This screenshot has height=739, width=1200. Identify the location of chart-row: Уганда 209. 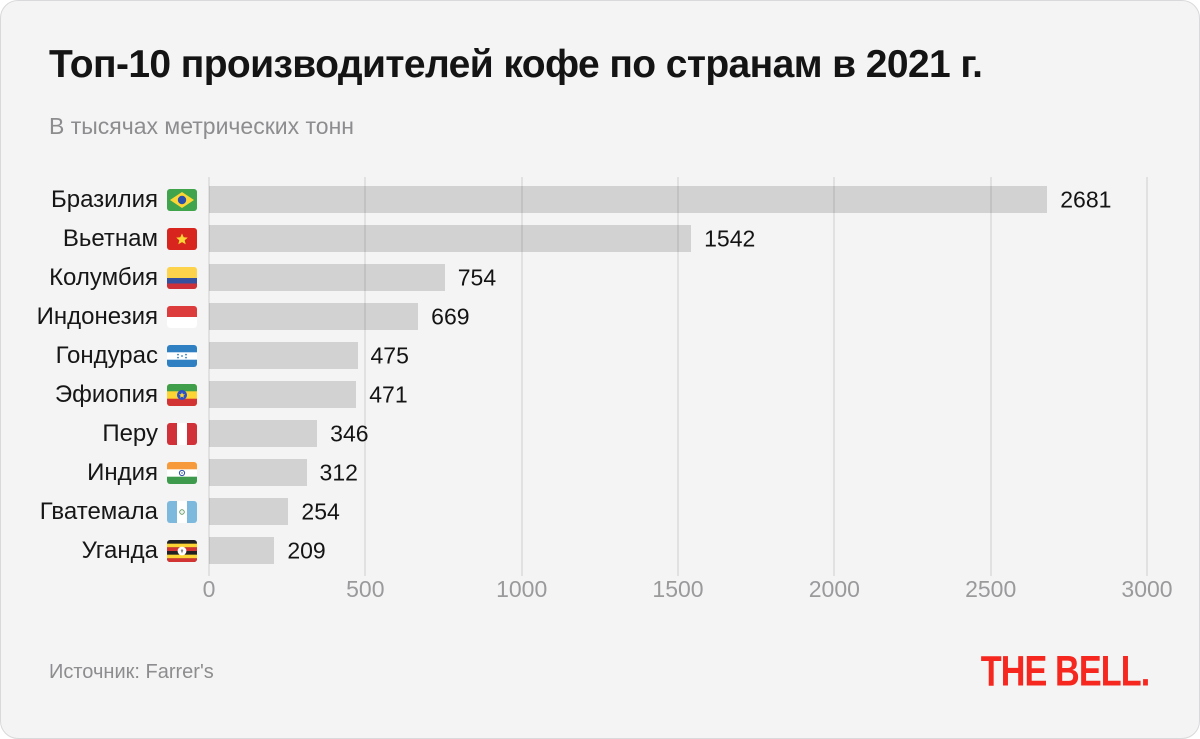
(598, 550).